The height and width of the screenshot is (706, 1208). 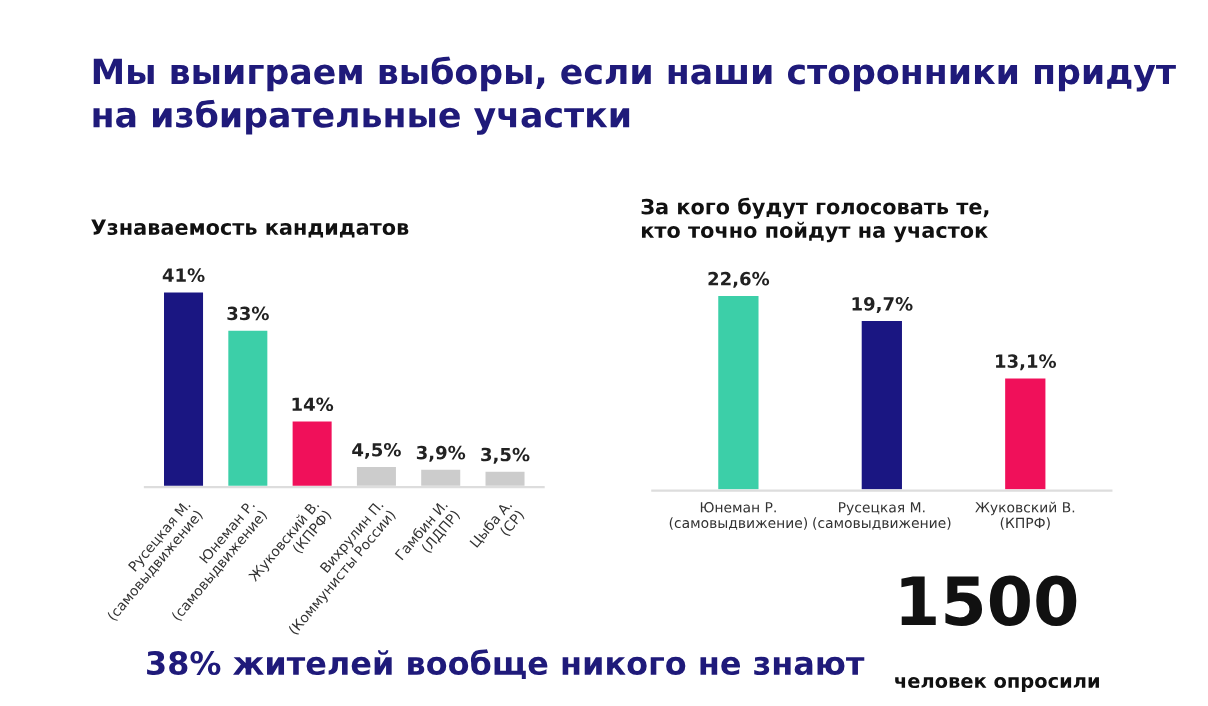 What do you see at coordinates (505, 455) in the screenshot?
I see `data-label: 3,5%` at bounding box center [505, 455].